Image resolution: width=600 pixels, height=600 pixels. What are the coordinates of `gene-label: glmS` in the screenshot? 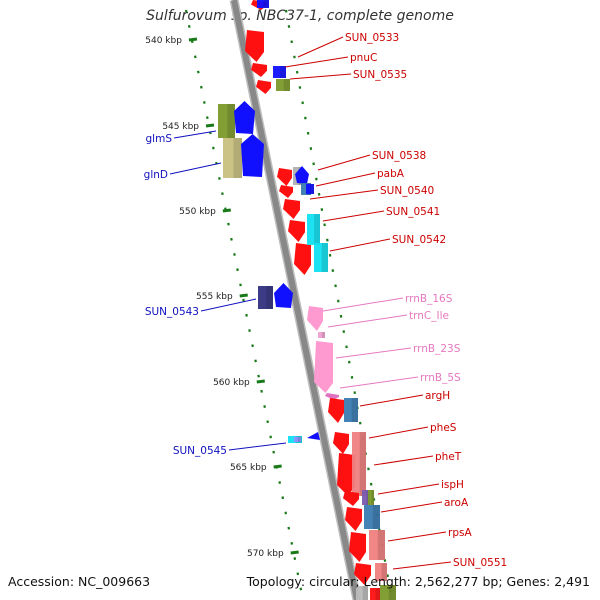 It's located at (159, 139).